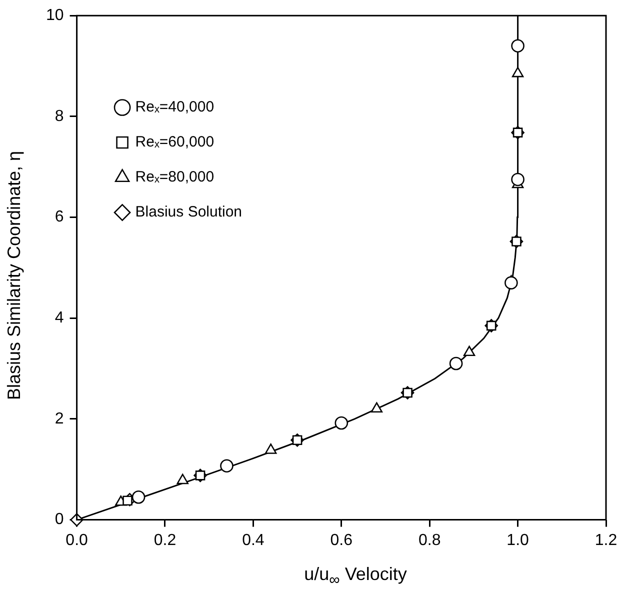 This screenshot has width=631, height=599. What do you see at coordinates (77, 540) in the screenshot?
I see `x-tick-label: 0.0` at bounding box center [77, 540].